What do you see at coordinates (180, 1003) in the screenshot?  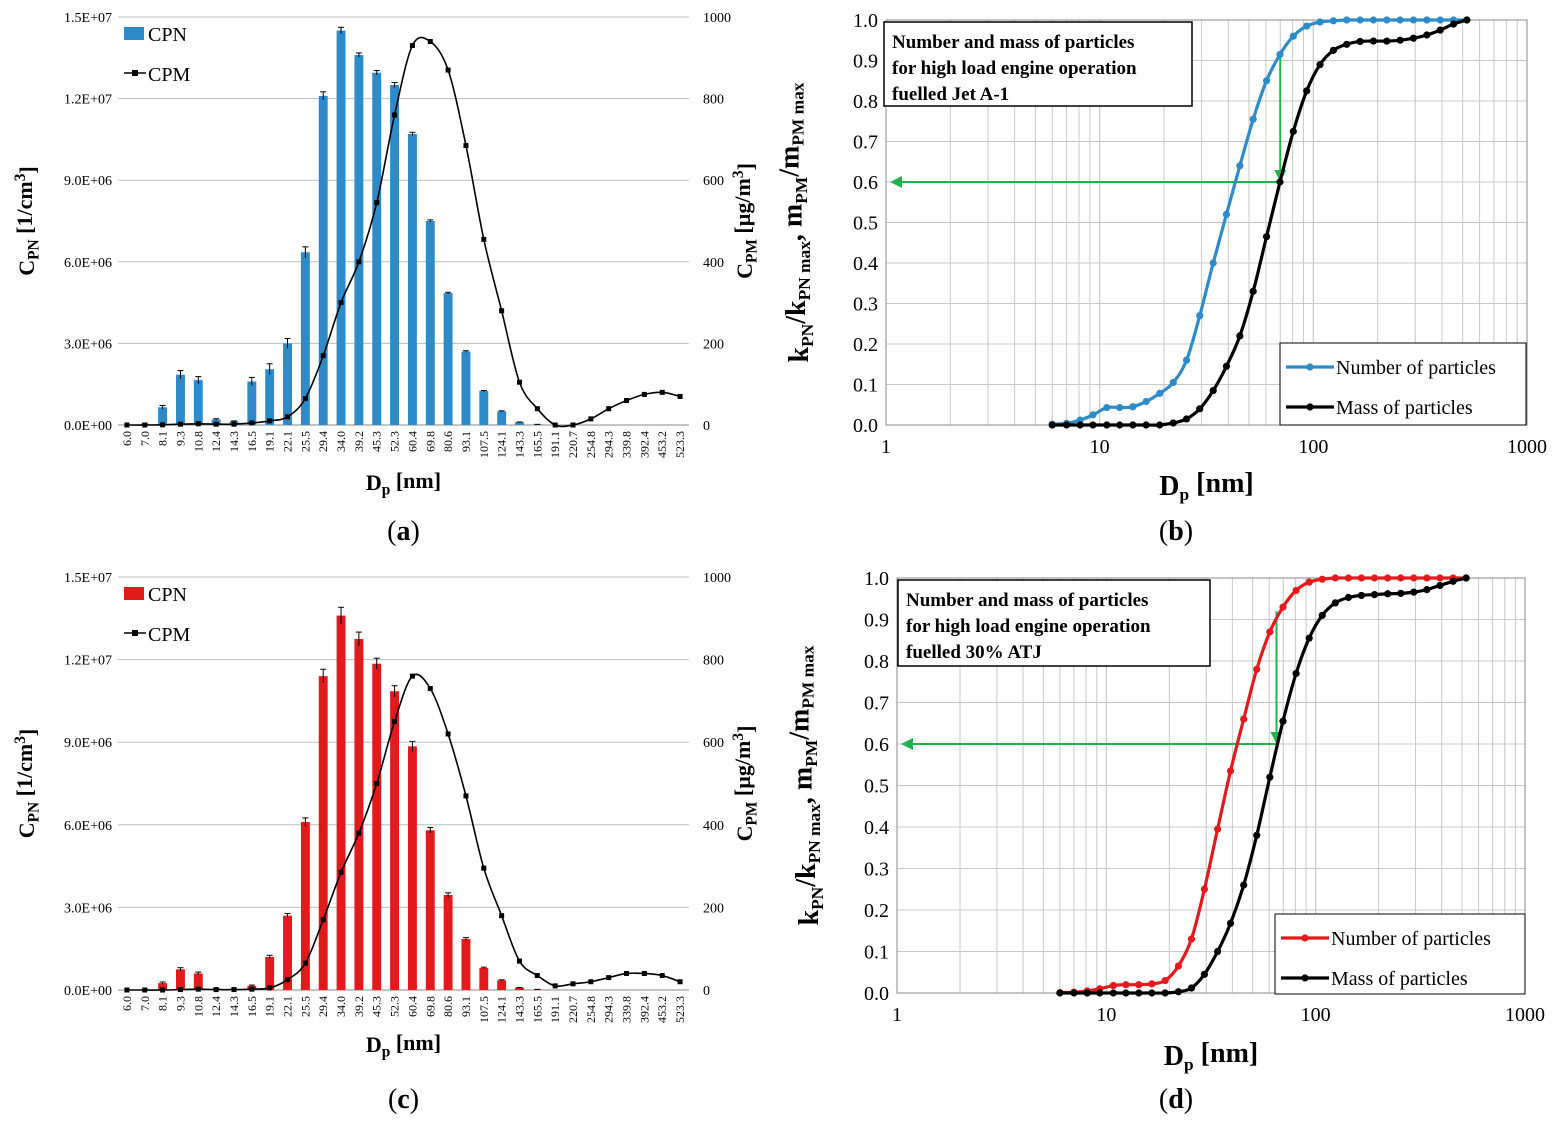 I see `x-tick-label: 9.3` at bounding box center [180, 1003].